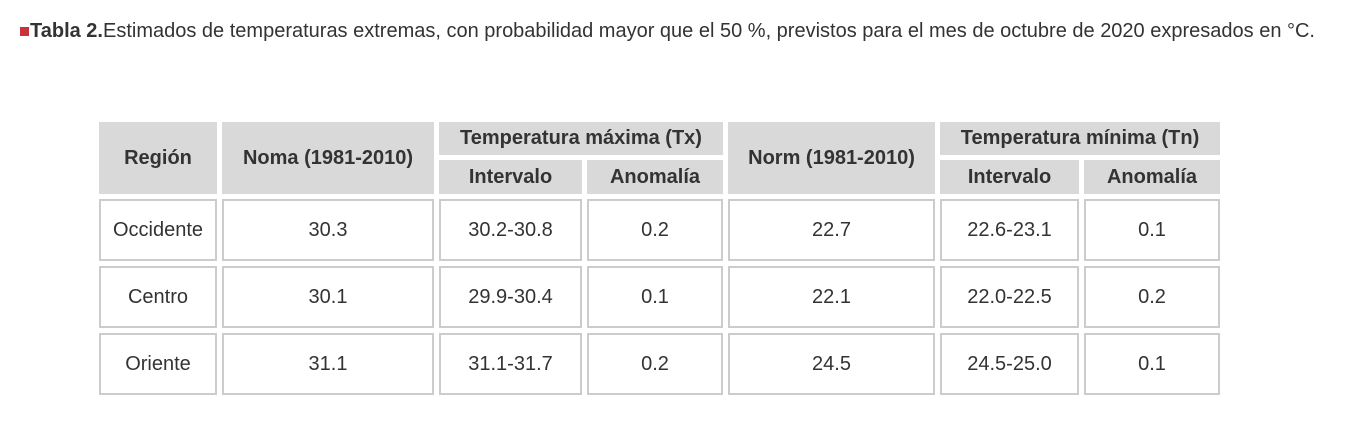 This screenshot has height=447, width=1351. I want to click on cell-norm-tx: 30.1, so click(328, 297).